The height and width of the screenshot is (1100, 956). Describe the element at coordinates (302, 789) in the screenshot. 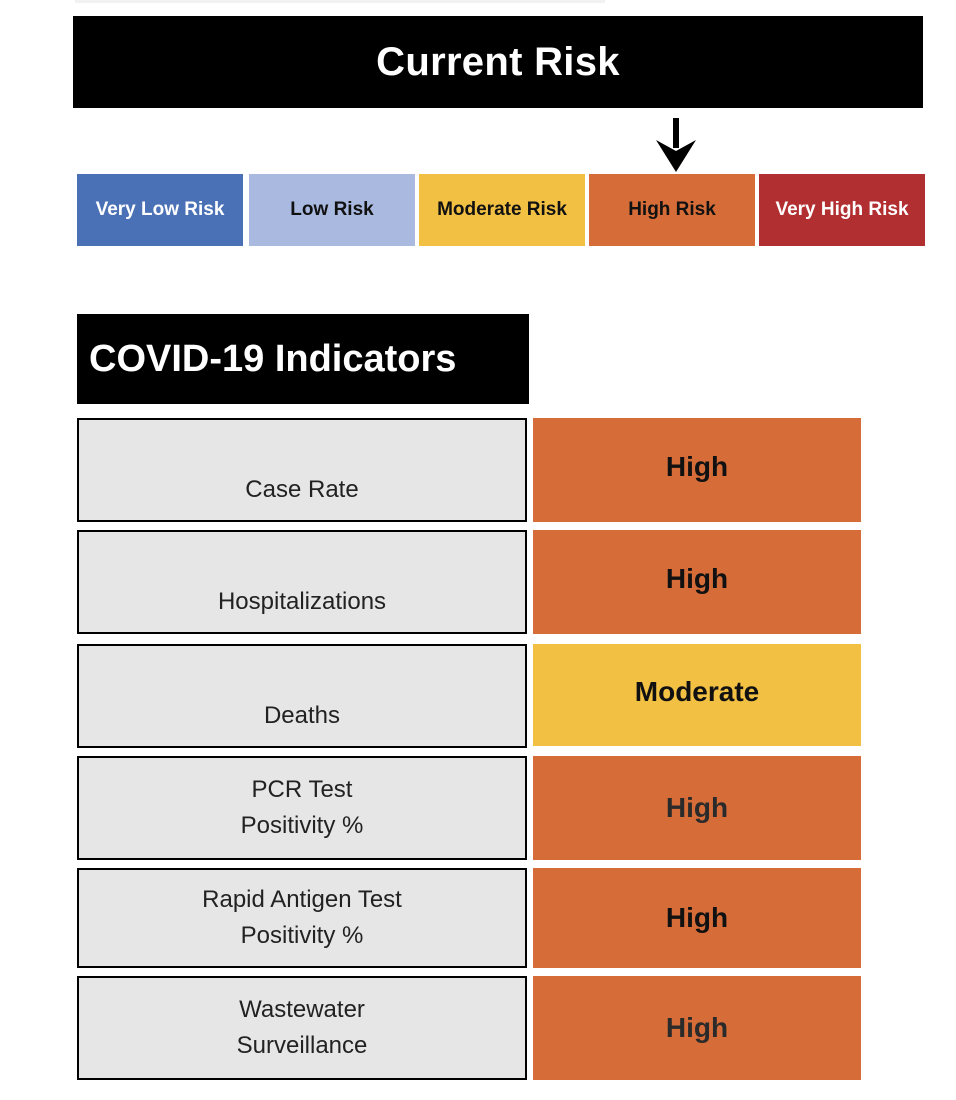

I see `indicator-label-line-1: PCR Test` at that location.